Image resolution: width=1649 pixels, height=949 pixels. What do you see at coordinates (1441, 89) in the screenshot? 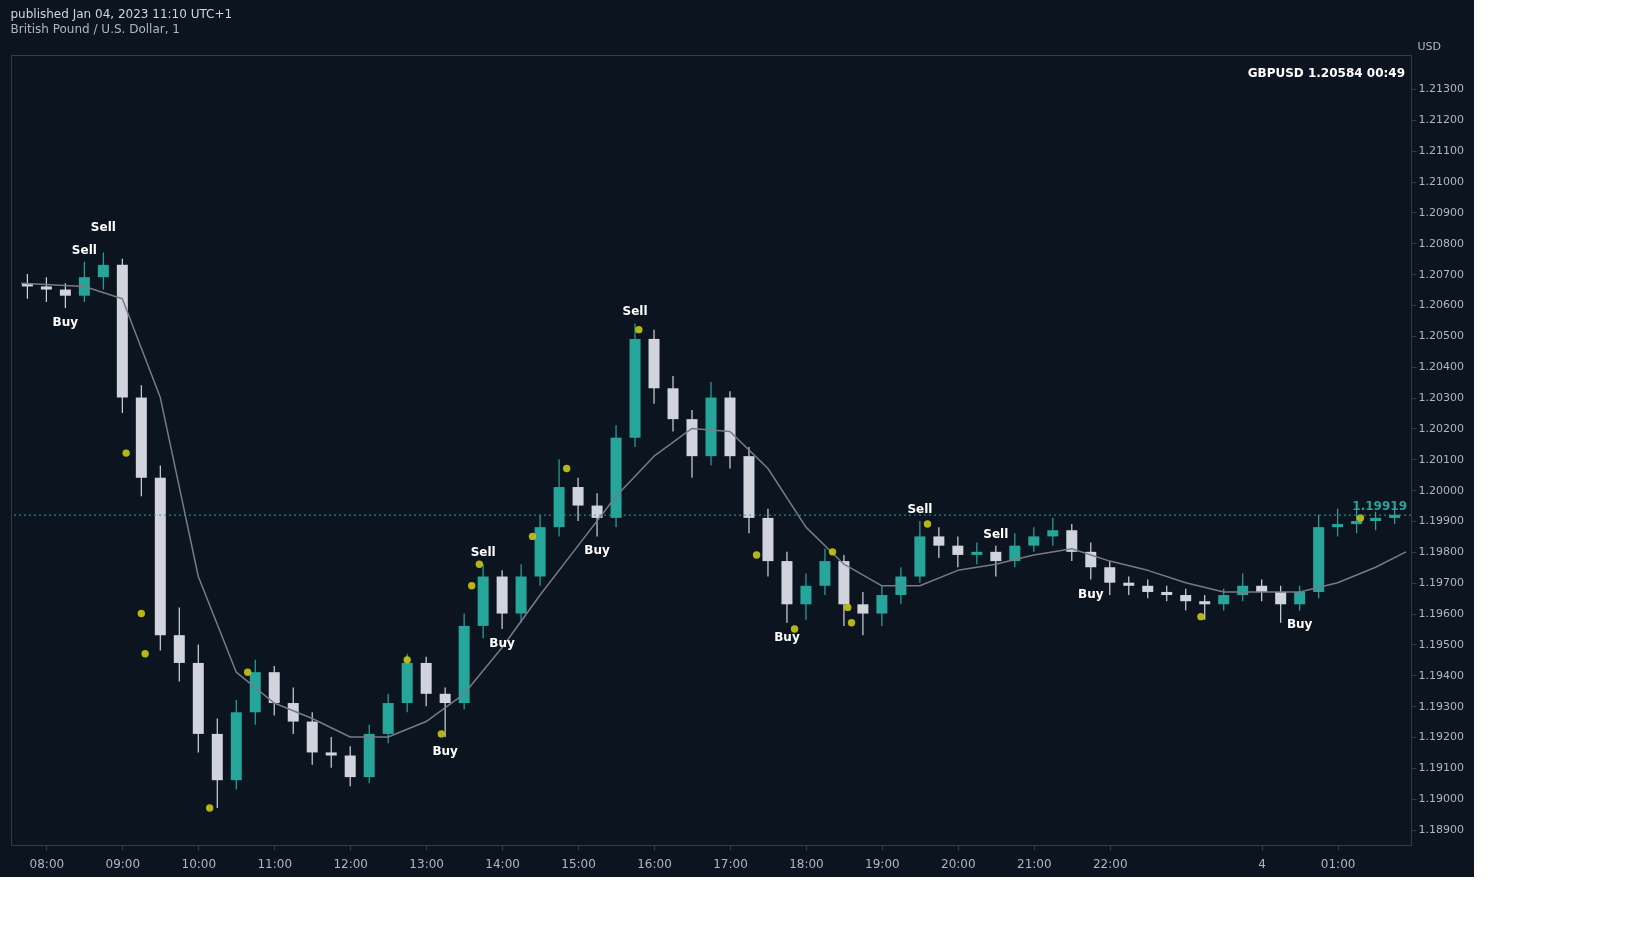
I see `y-tick-label: 1.21300` at bounding box center [1441, 89].